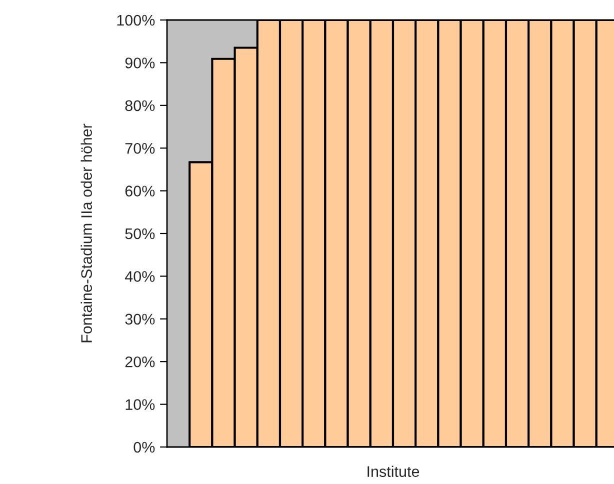 The height and width of the screenshot is (484, 614). Describe the element at coordinates (140, 63) in the screenshot. I see `y-tick-label: 90%` at that location.